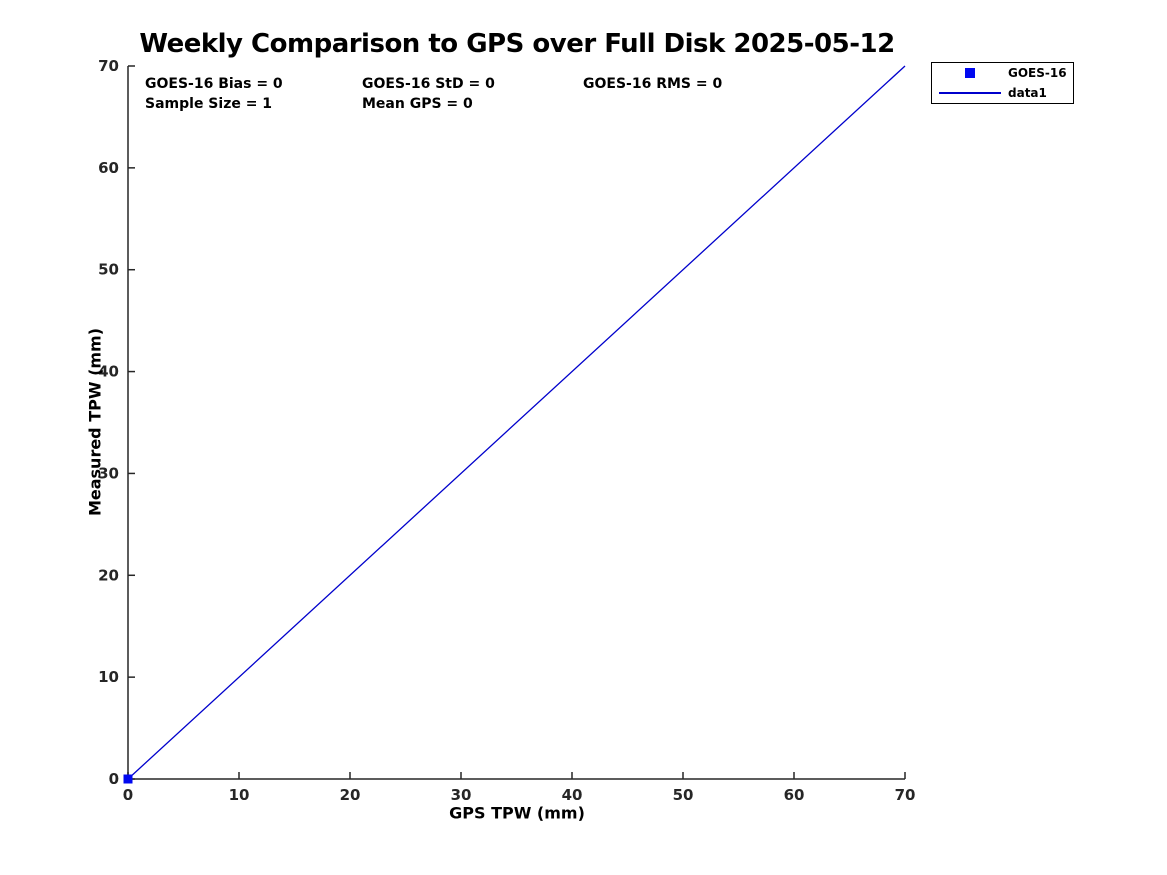 The height and width of the screenshot is (875, 1167). I want to click on x-tick-label: 20, so click(350, 795).